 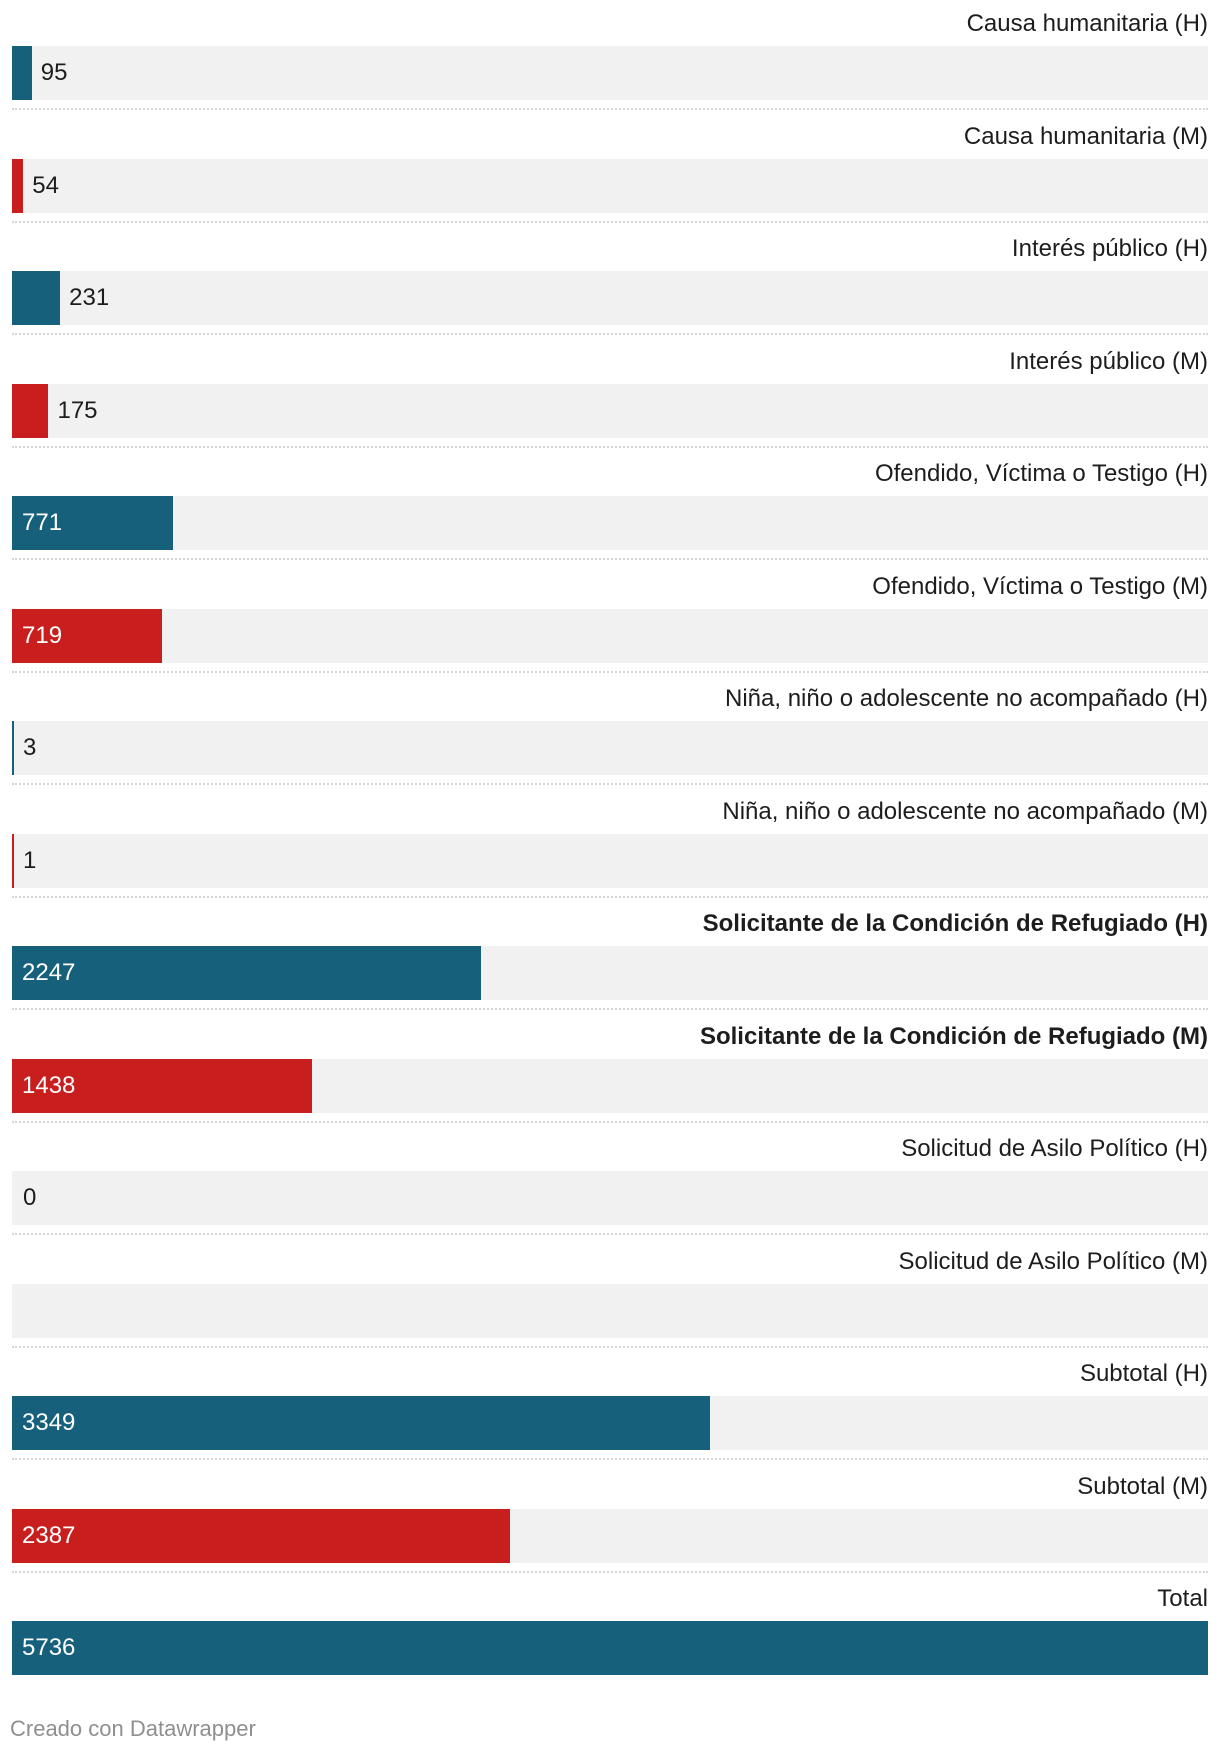 I want to click on value-label: 3, so click(x=30, y=747).